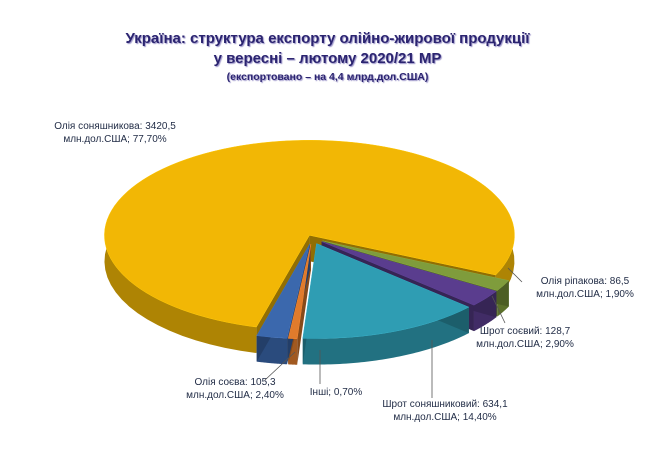 The image size is (655, 458). What do you see at coordinates (327, 77) in the screenshot?
I see `chart-subtitle: (експортовано – на 4,4 млрд.дол.США)` at bounding box center [327, 77].